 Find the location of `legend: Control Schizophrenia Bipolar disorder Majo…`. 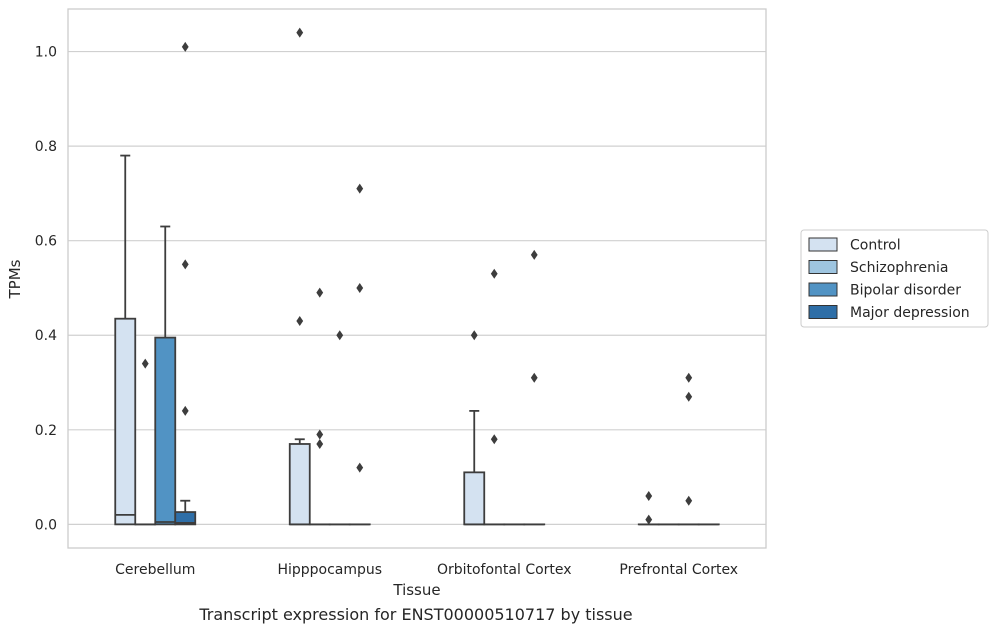

legend: Control Schizophrenia Bipolar disorder Majo… is located at coordinates (894, 278).